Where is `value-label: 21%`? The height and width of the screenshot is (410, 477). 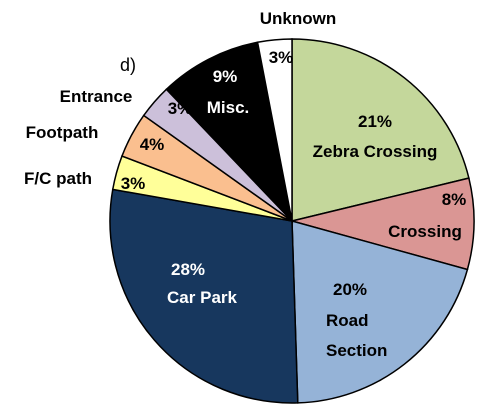
value-label: 21% is located at coordinates (375, 121).